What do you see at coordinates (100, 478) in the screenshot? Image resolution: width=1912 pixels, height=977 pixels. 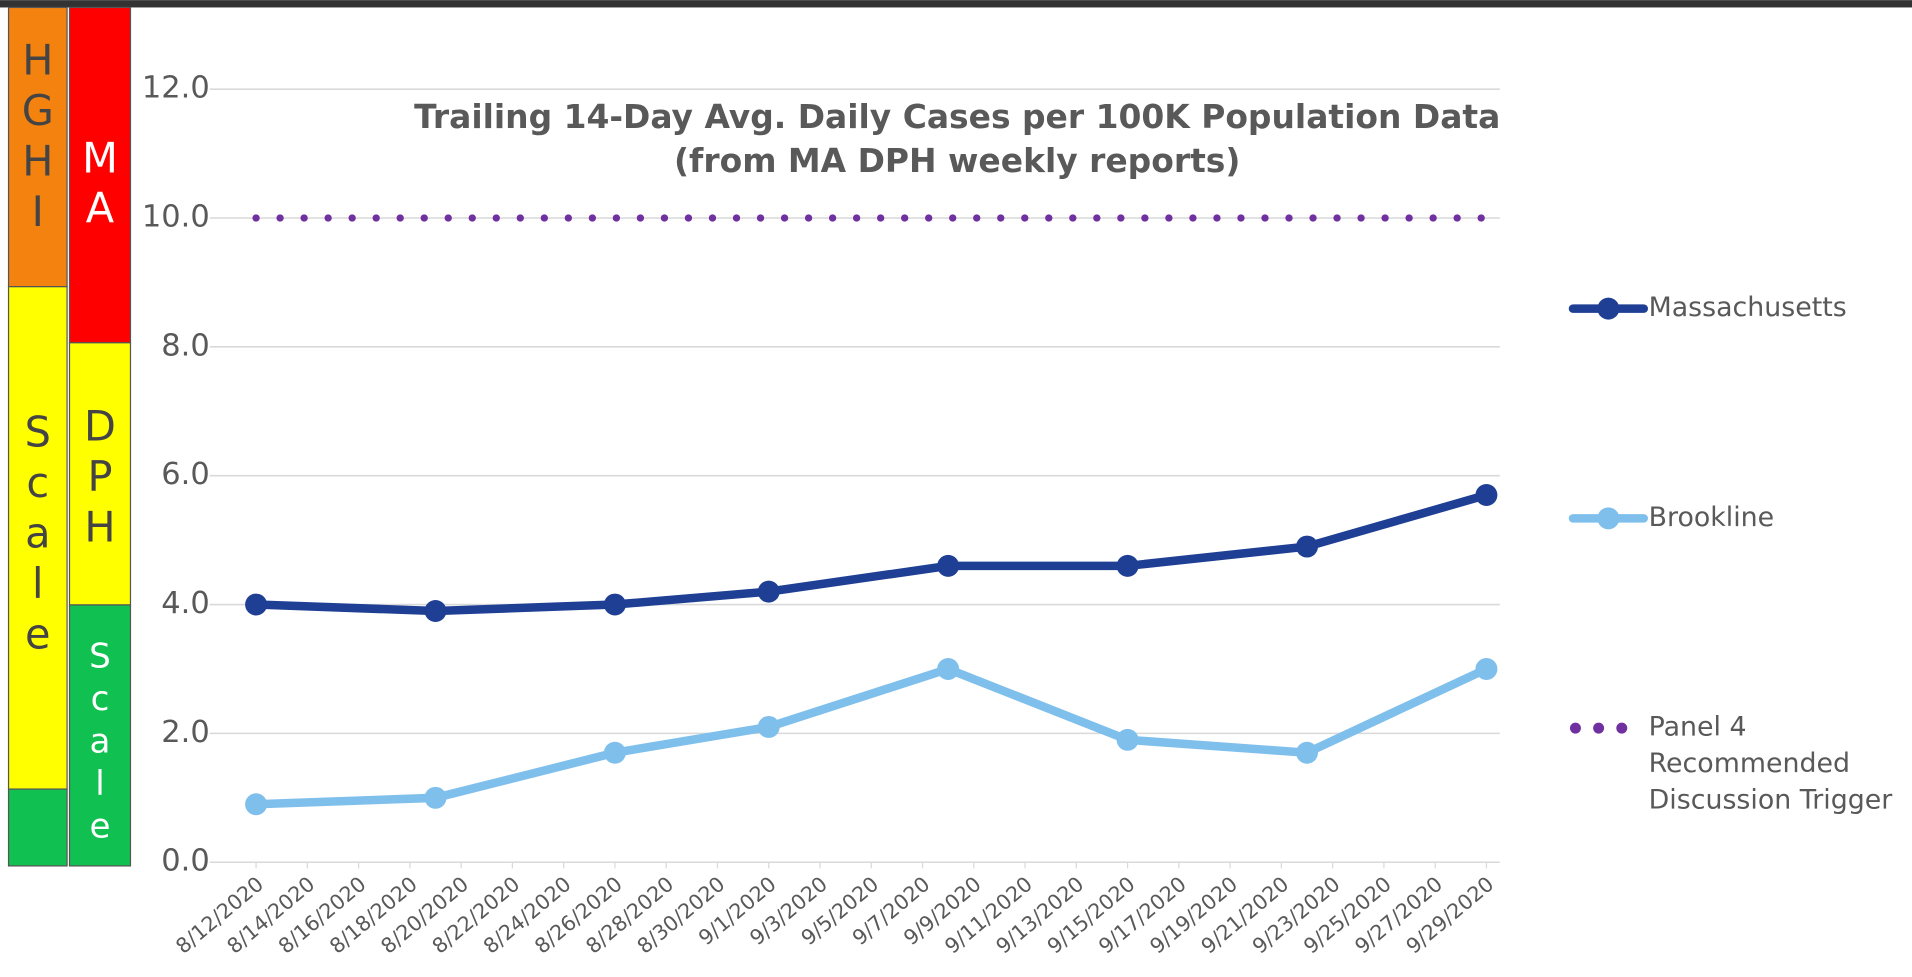 I see `scale-word: DPH` at bounding box center [100, 478].